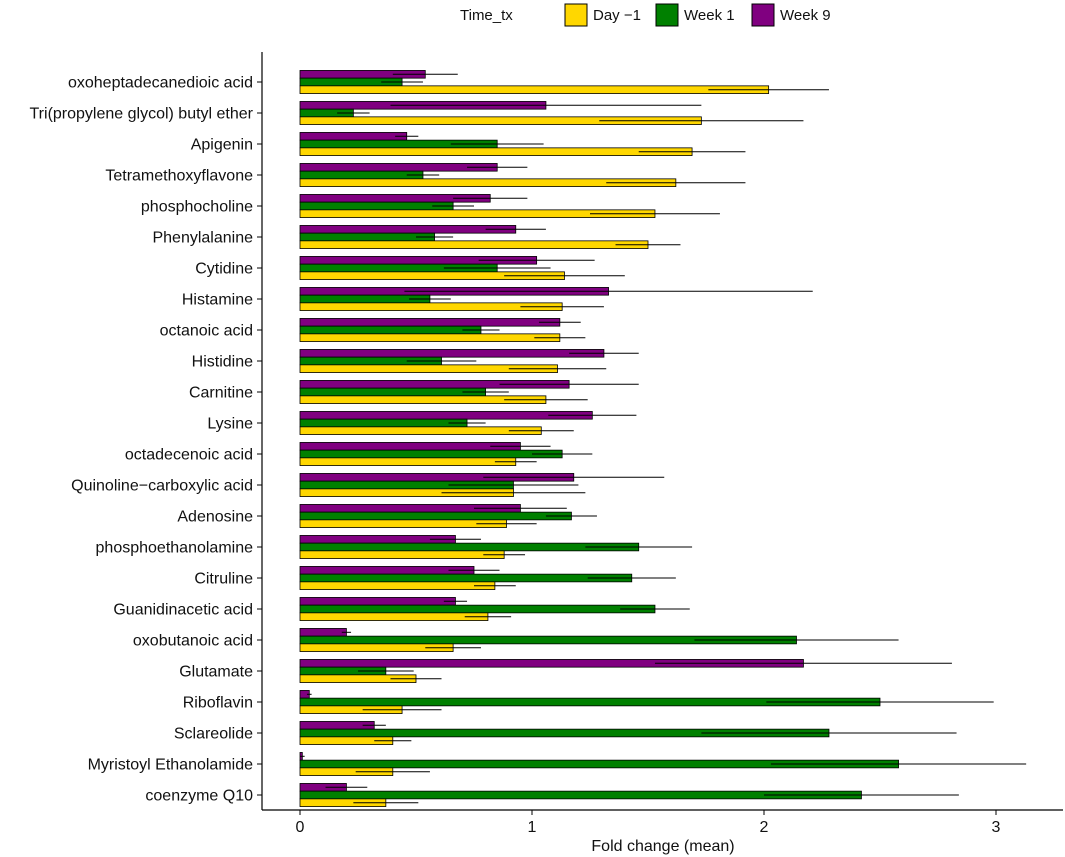  Describe the element at coordinates (202, 238) in the screenshot. I see `category-label: Phenylalanine` at that location.